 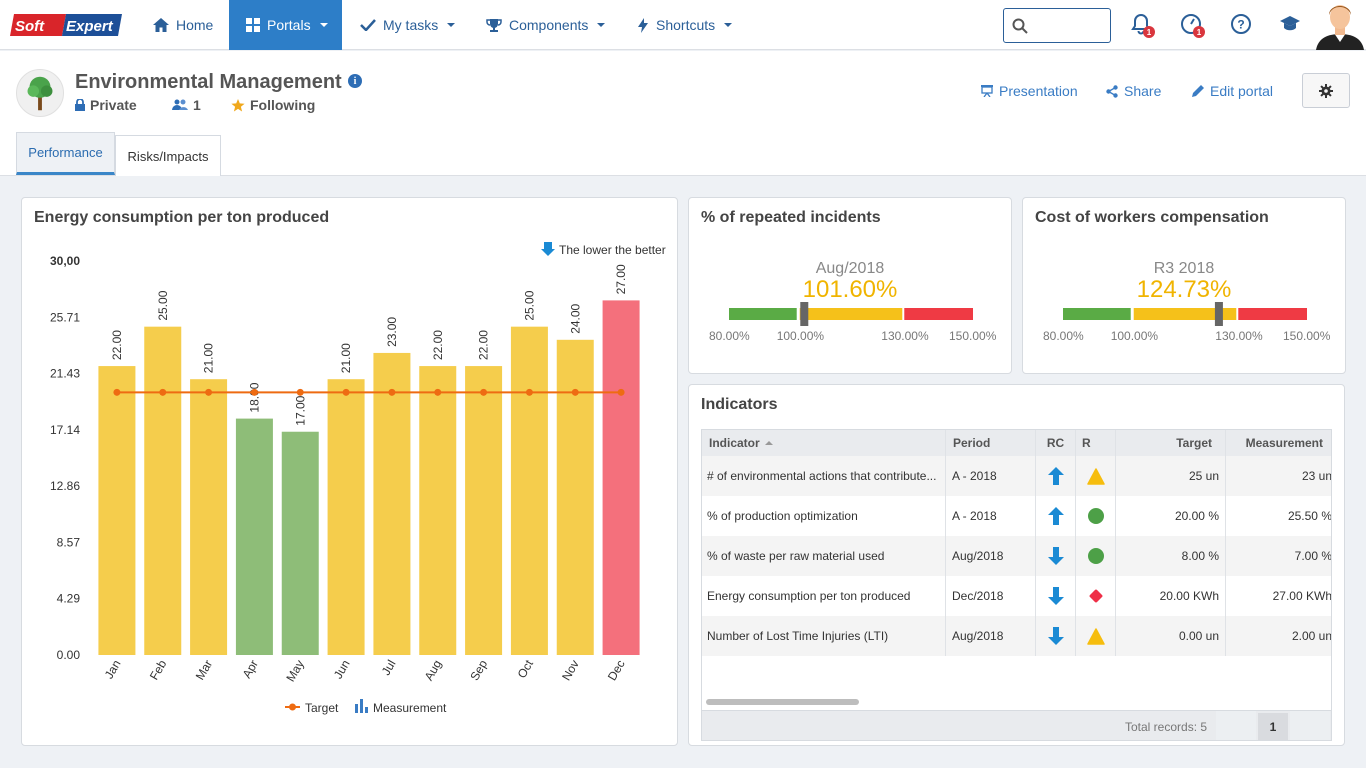 I want to click on col-target: Target, so click(x=1170, y=443).